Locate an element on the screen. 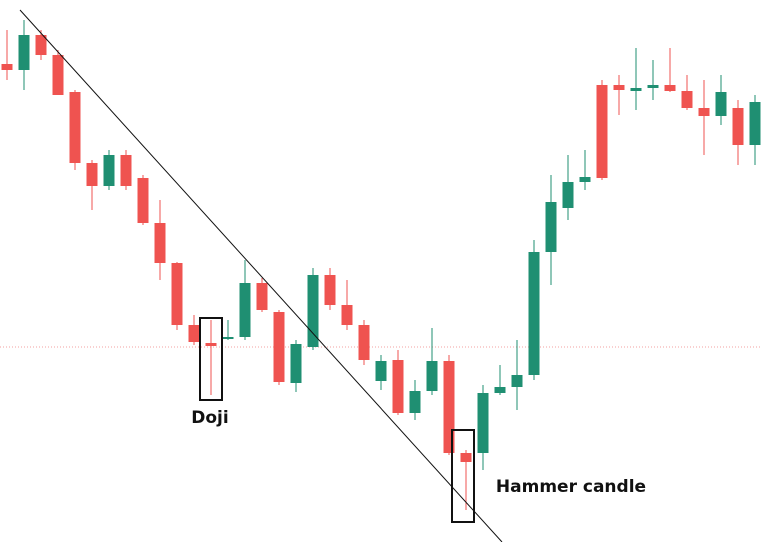 The image size is (761, 542). hammer-box is located at coordinates (463, 476).